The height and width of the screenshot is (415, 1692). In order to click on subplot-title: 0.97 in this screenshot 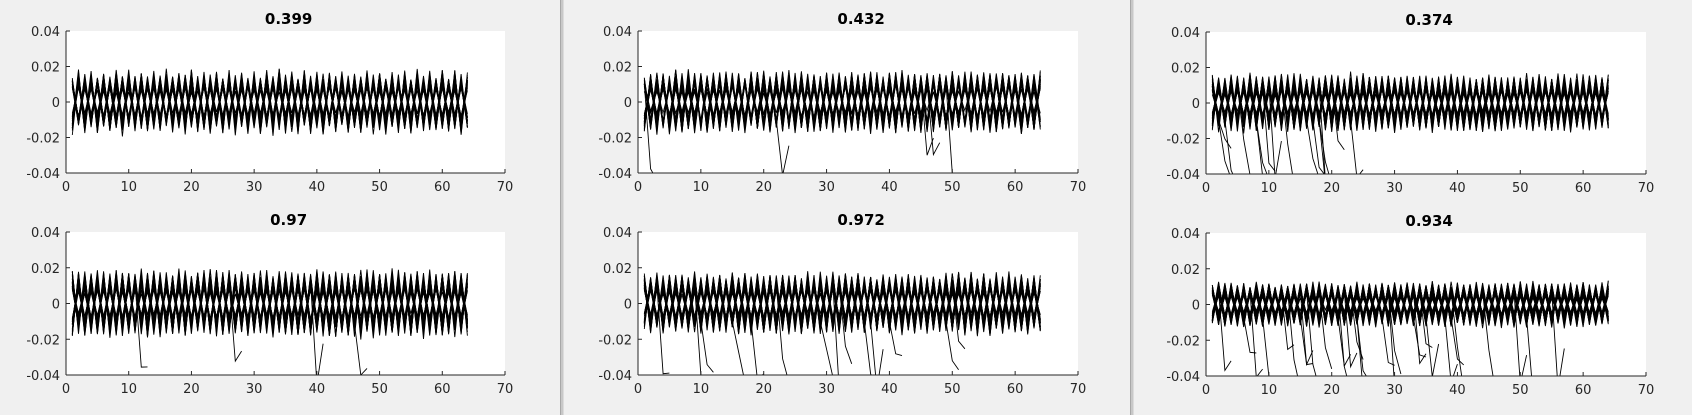, I will do `click(288, 220)`.